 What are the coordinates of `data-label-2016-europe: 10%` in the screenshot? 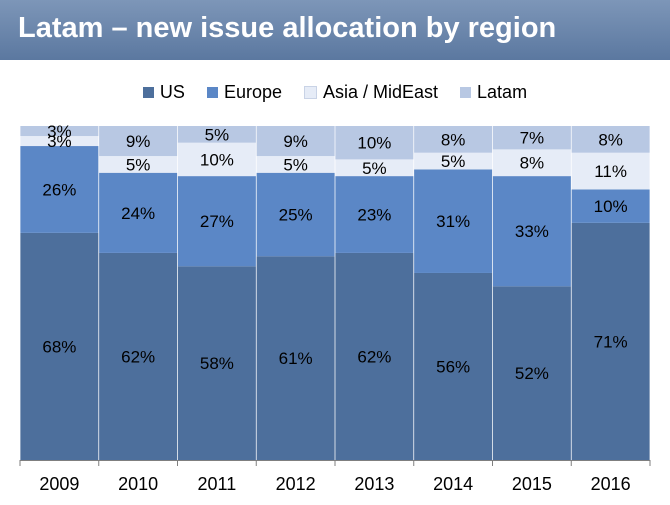 It's located at (611, 206).